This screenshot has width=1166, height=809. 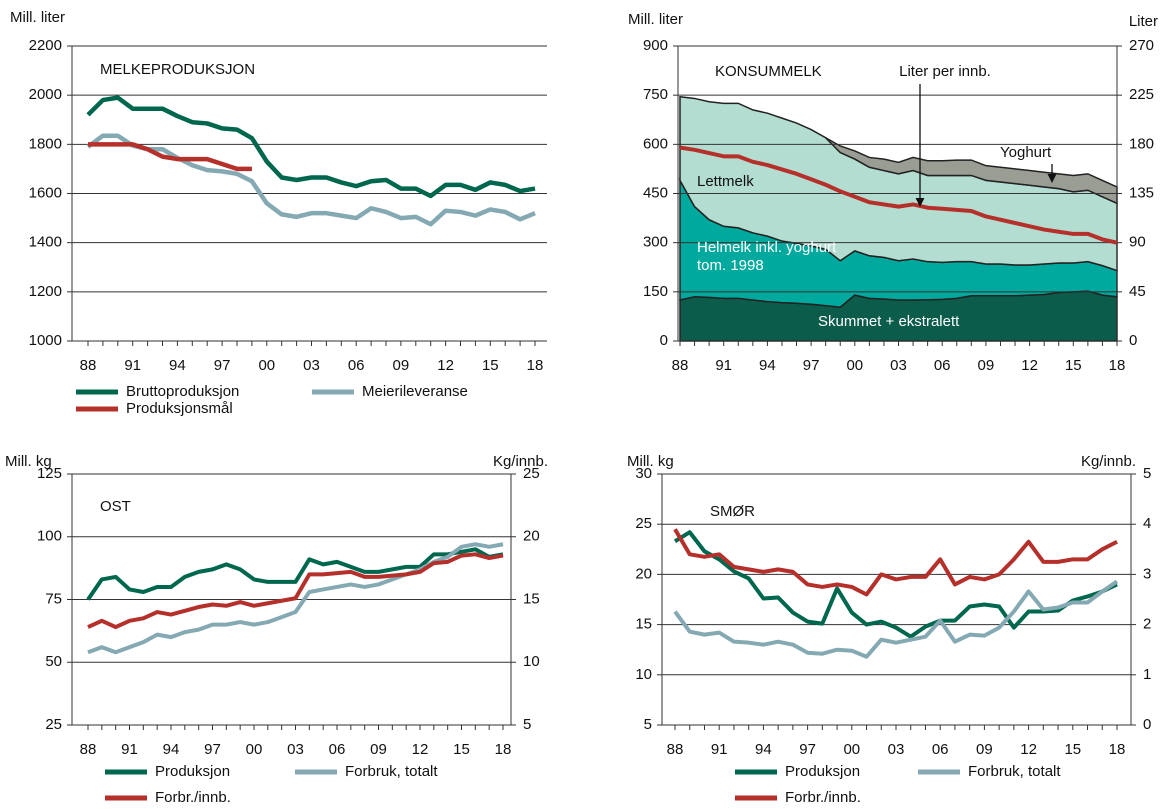 What do you see at coordinates (643, 573) in the screenshot?
I see `y-tick-label: 20` at bounding box center [643, 573].